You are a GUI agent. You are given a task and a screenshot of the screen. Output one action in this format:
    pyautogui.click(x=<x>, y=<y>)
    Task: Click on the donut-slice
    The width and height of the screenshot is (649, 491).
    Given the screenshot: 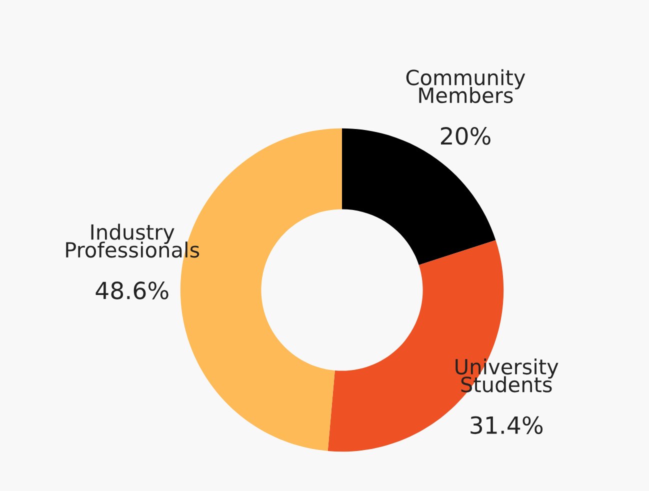 What is the action you would take?
    pyautogui.click(x=419, y=197)
    